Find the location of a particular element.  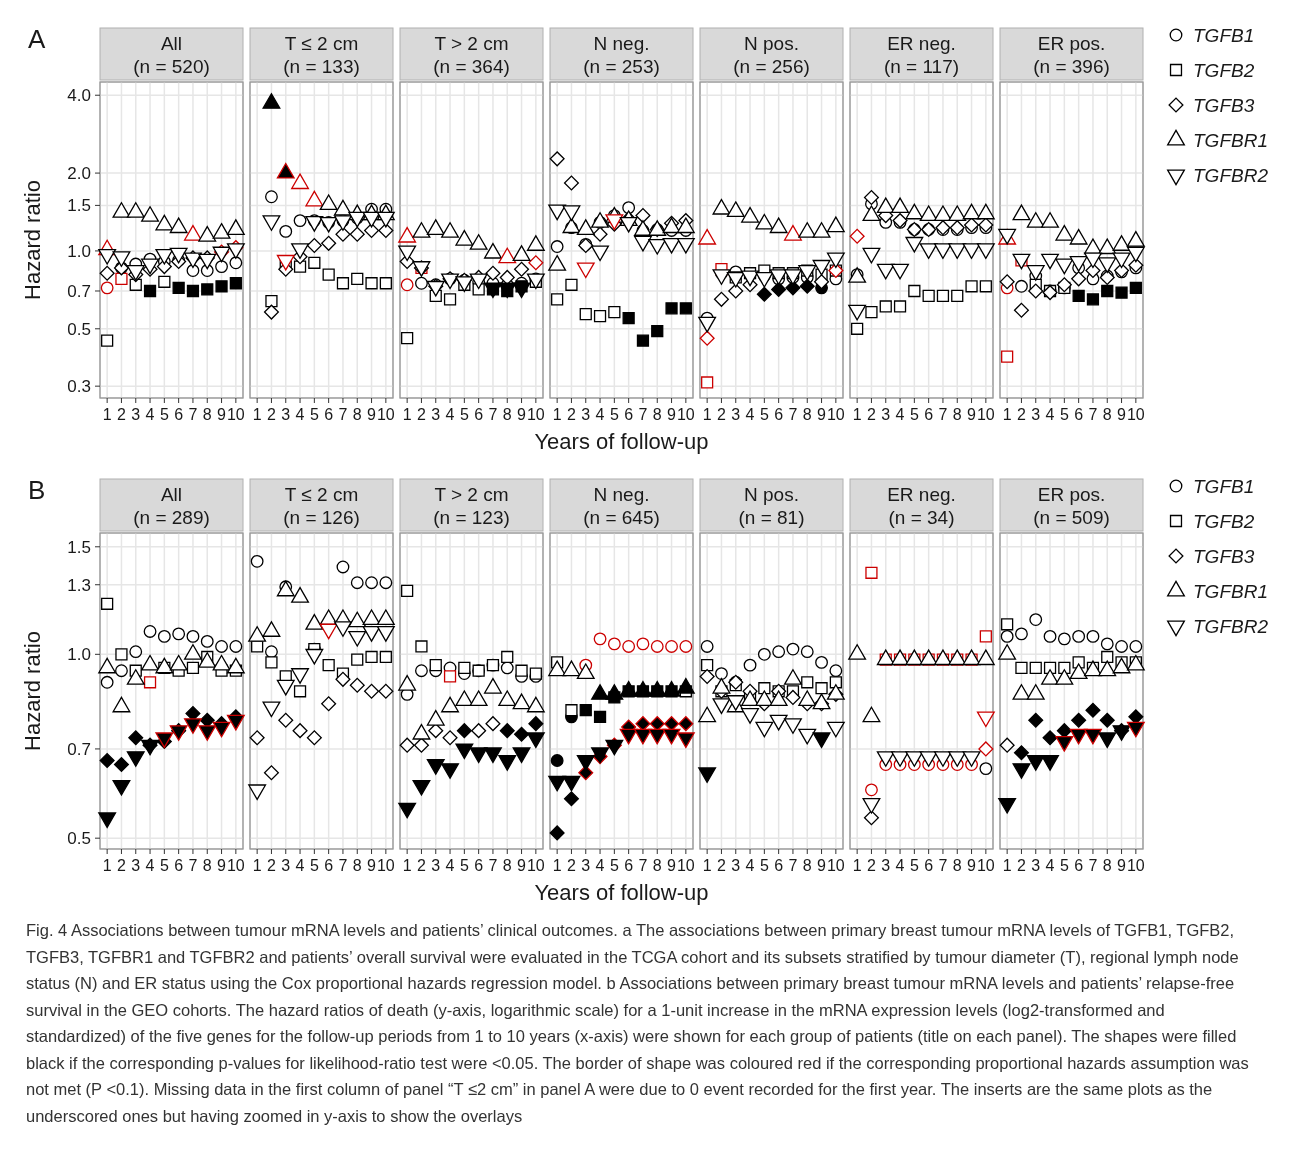

chart-title: T > 2 cm (n = 364) is located at coordinates (471, 55).